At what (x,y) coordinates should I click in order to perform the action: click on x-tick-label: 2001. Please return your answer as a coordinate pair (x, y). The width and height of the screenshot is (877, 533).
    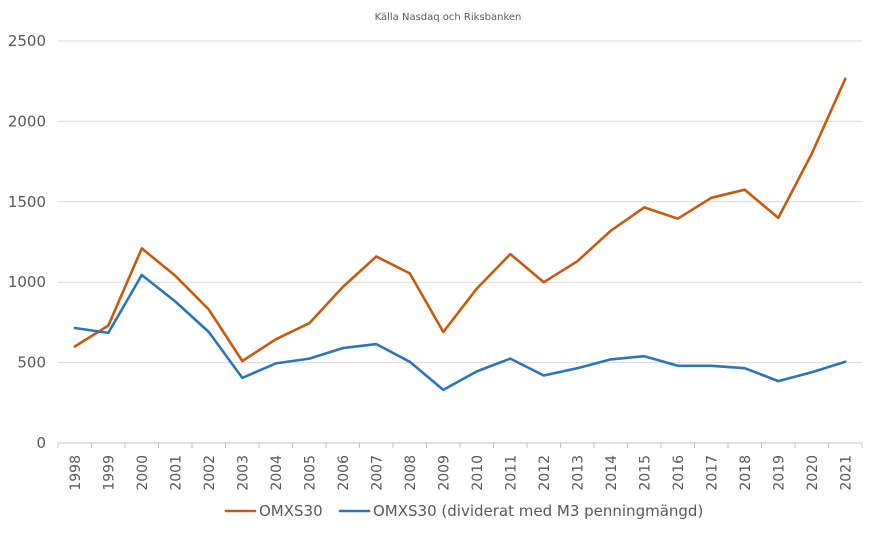
    Looking at the image, I should click on (176, 473).